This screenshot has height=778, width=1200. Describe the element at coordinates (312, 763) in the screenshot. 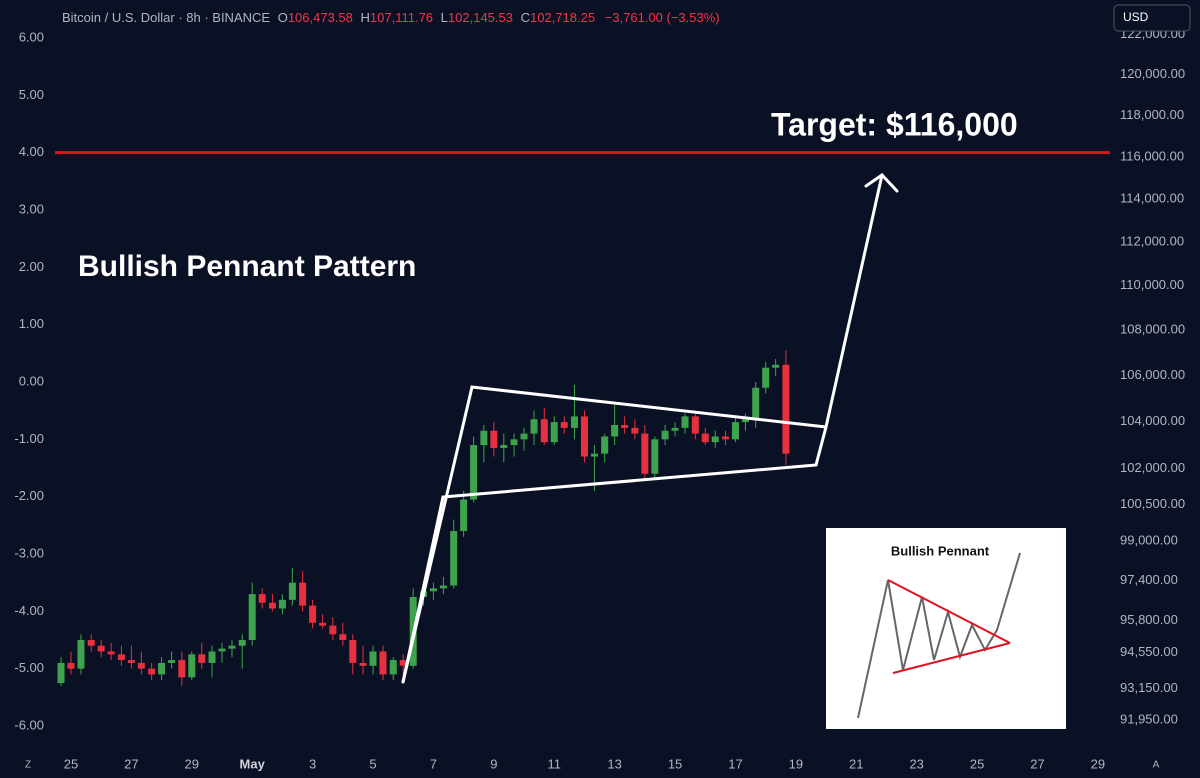

I see `x-tick-label: 3` at that location.